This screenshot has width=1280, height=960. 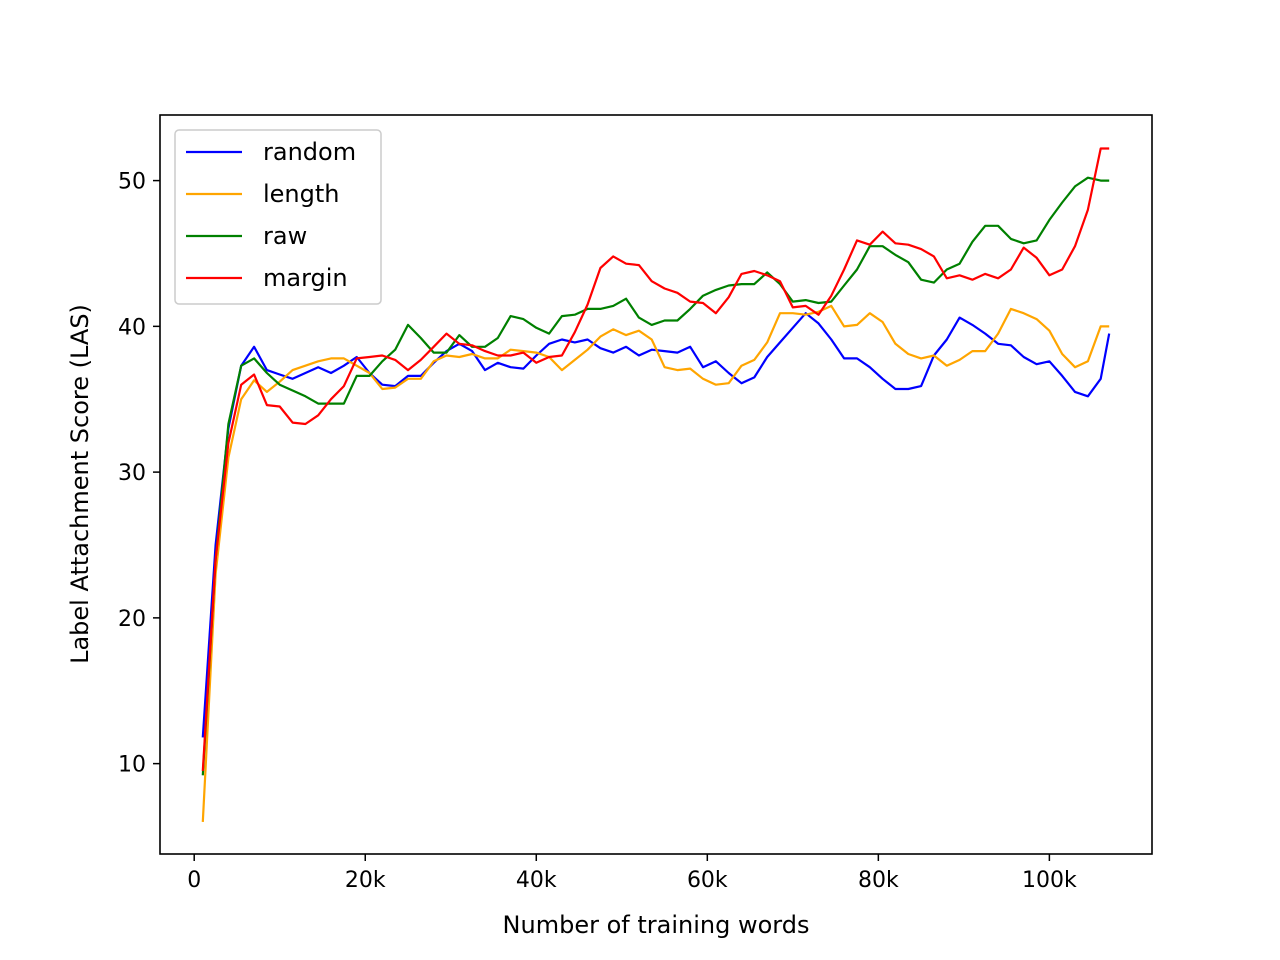 I want to click on x-axis-ticks: 0 20k 40k 60k 80k 100k, so click(x=632, y=873).